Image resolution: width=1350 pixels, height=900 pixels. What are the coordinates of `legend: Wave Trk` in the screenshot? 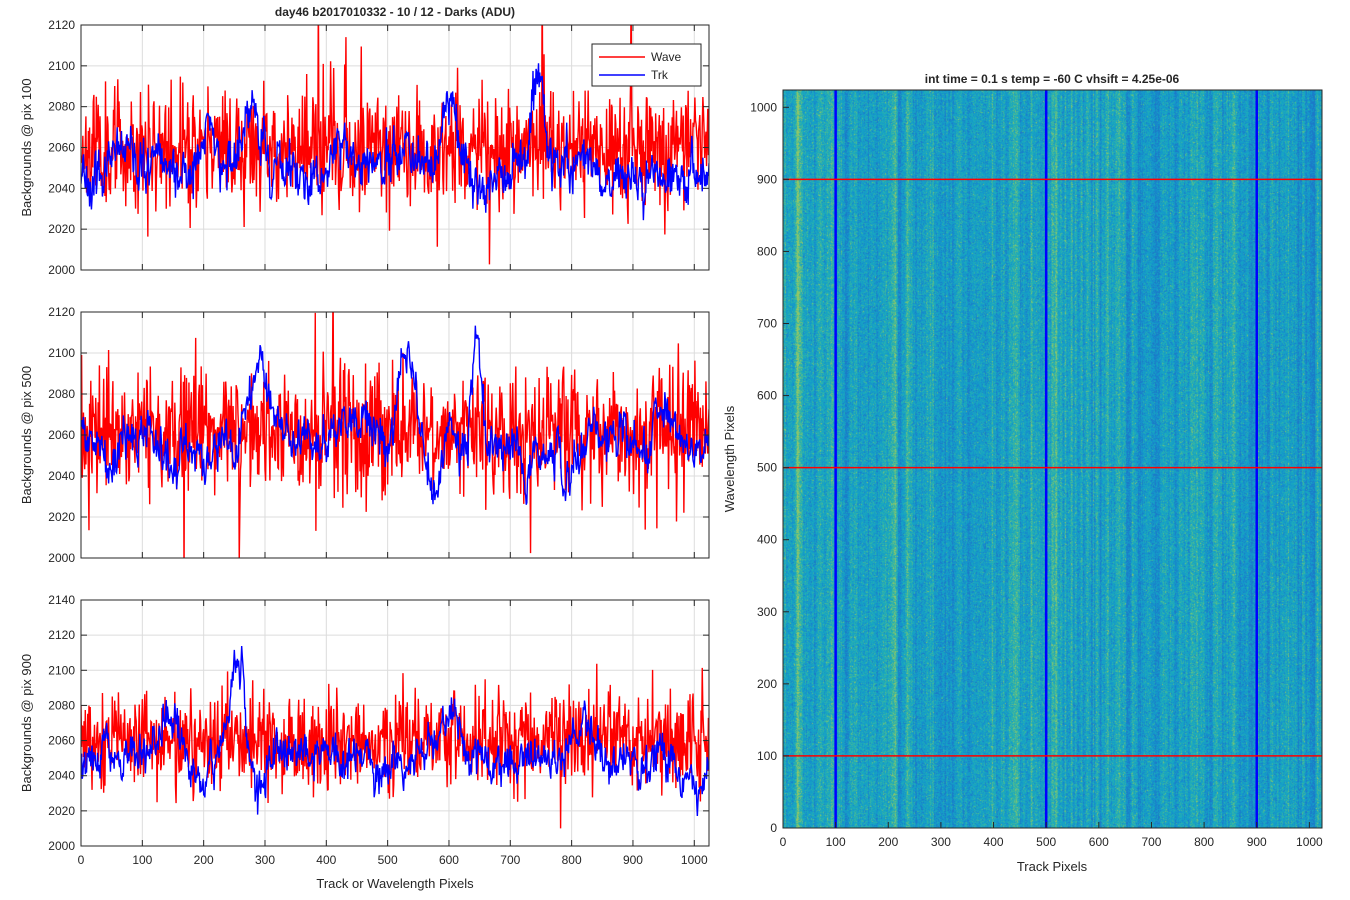 It's located at (646, 65).